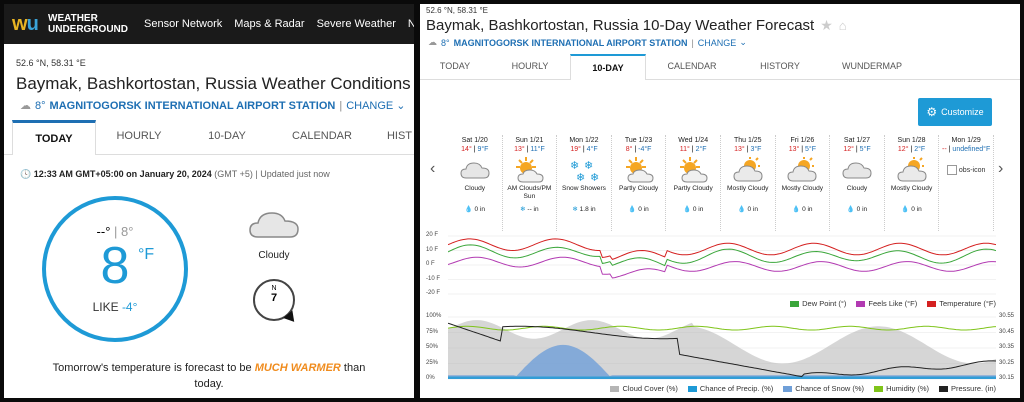 This screenshot has width=1024, height=402. What do you see at coordinates (967, 388) in the screenshot?
I see `legend-pressure: Pressure. (in)` at bounding box center [967, 388].